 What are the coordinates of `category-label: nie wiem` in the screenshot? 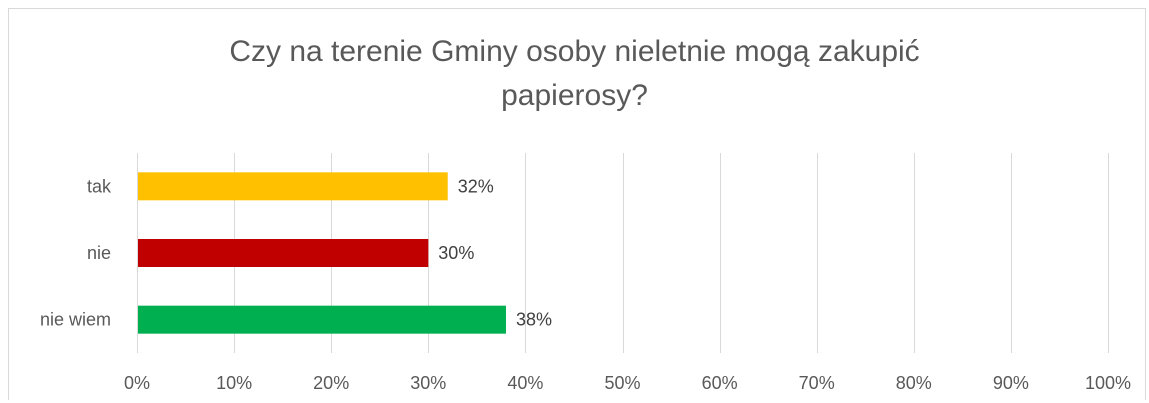 It's located at (75, 320).